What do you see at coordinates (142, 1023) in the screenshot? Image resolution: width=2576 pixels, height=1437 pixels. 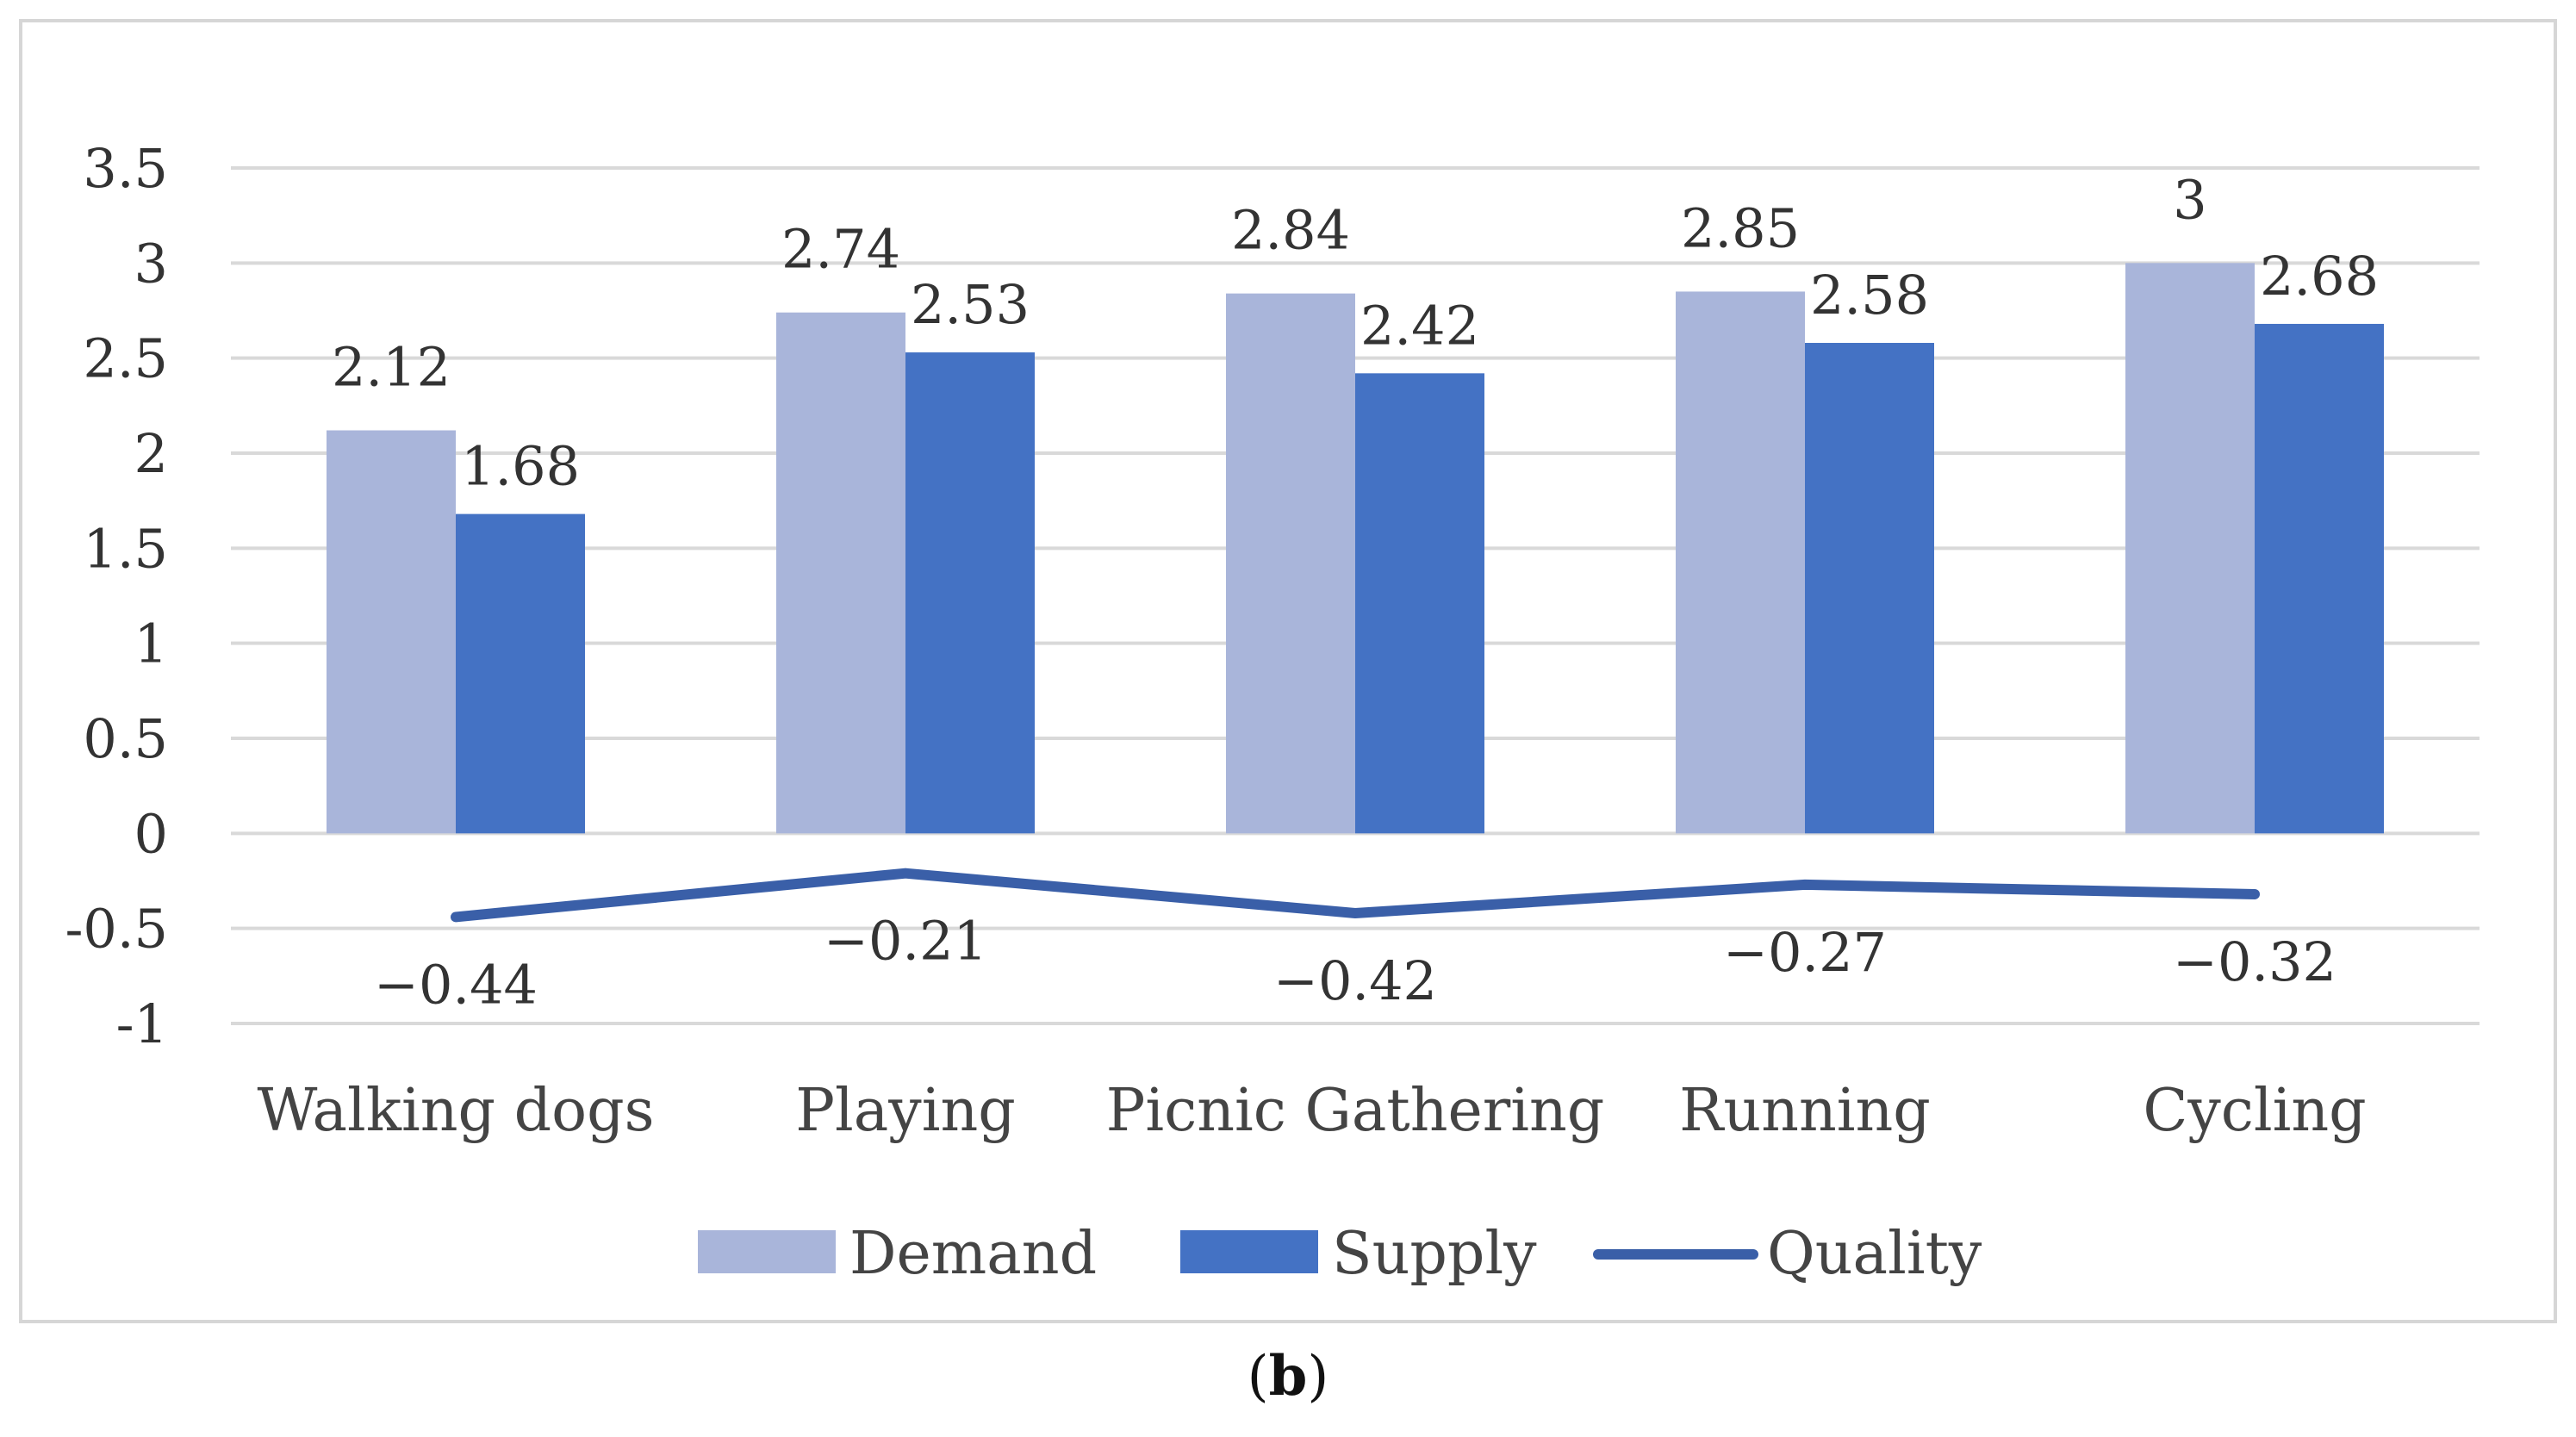 I see `y-tick-label: -1` at bounding box center [142, 1023].